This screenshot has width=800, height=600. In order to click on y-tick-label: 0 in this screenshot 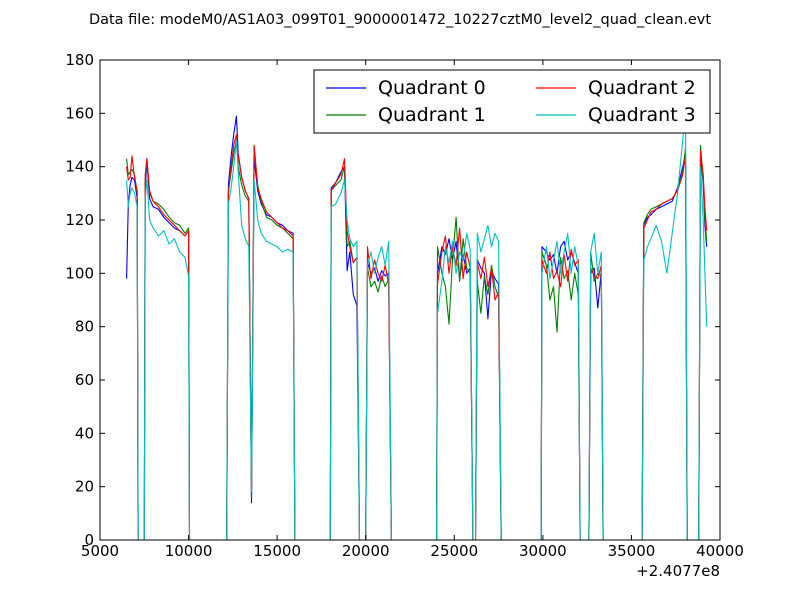, I will do `click(89, 540)`.